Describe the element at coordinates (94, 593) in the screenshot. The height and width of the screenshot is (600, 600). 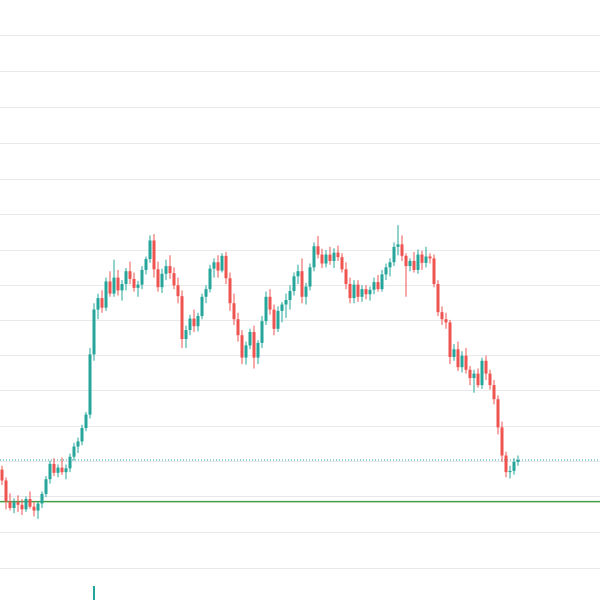
I see `volume-bar` at that location.